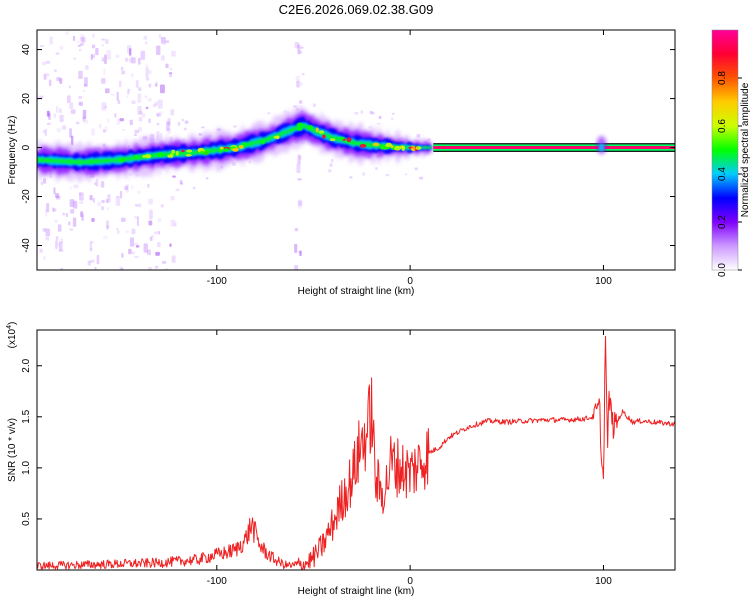  What do you see at coordinates (26, 365) in the screenshot?
I see `y-tick-label: 2.0` at bounding box center [26, 365].